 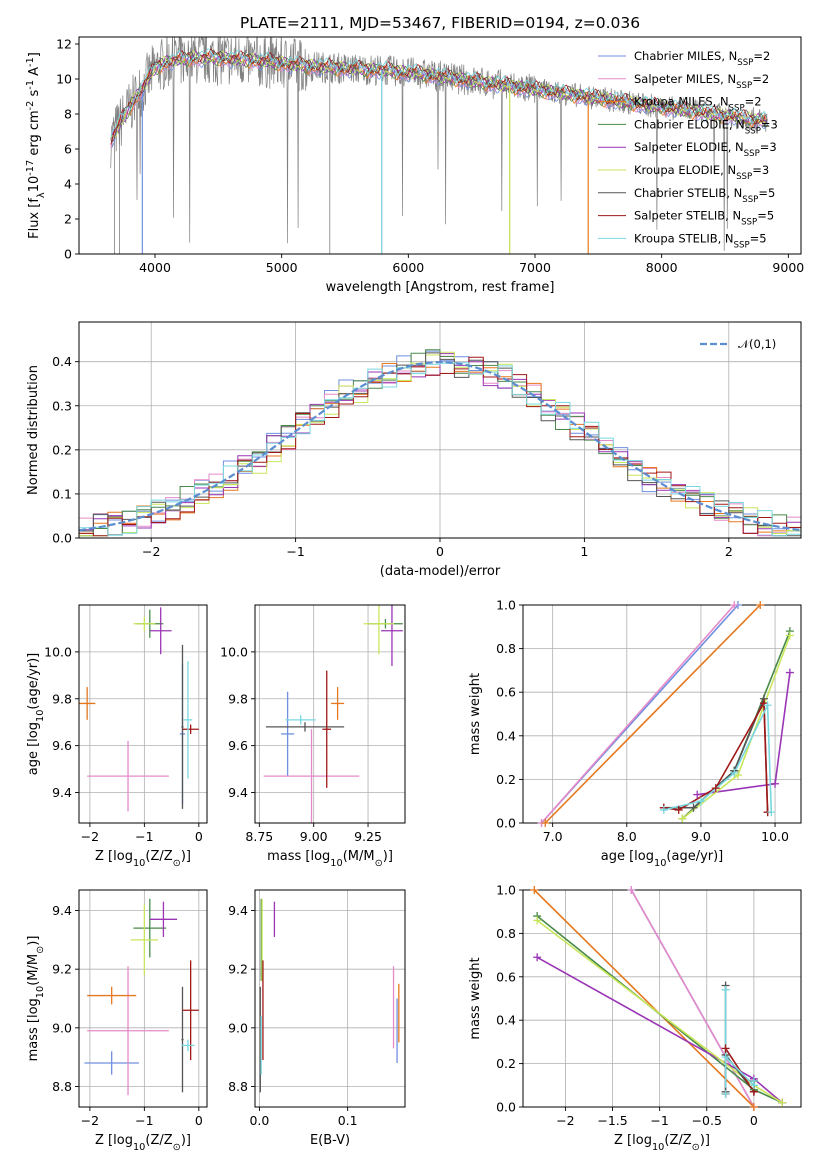 What do you see at coordinates (259, 1120) in the screenshot?
I see `x-tick-label: 0.0` at bounding box center [259, 1120].